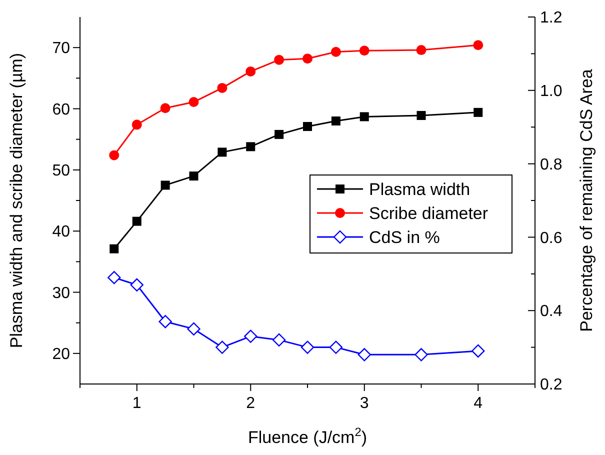 This screenshot has height=455, width=605. I want to click on legend-label: Scribe diameter, so click(428, 213).